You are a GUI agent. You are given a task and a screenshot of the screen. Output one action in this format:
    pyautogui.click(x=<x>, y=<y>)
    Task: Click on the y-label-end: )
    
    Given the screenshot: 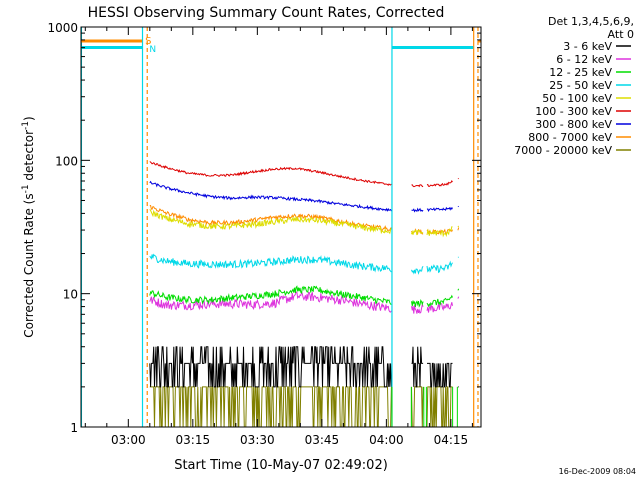 What is the action you would take?
    pyautogui.click(x=29, y=118)
    